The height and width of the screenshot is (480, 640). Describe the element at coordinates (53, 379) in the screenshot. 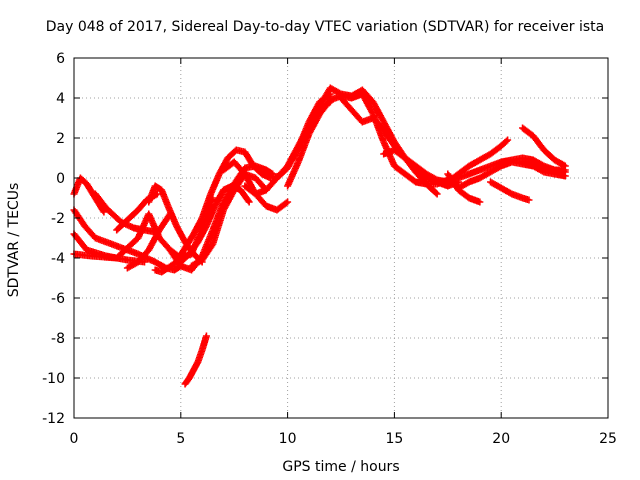

I see `y-tick-label: -10` at that location.